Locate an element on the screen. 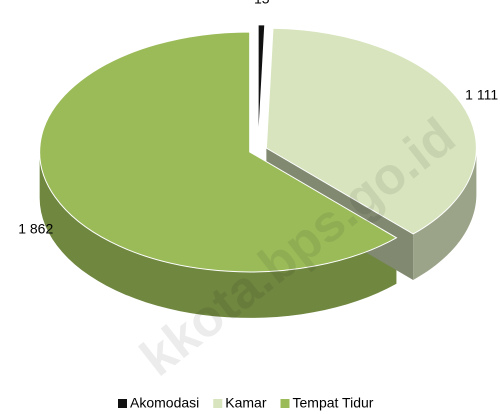 This screenshot has width=500, height=414. legend-label: Kamar is located at coordinates (246, 403).